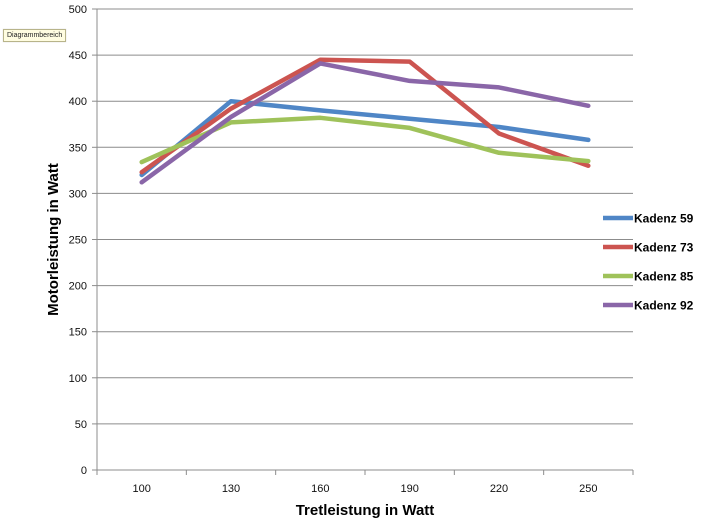  I want to click on y-axis-title: Motorleistung in Watt, so click(53, 239).